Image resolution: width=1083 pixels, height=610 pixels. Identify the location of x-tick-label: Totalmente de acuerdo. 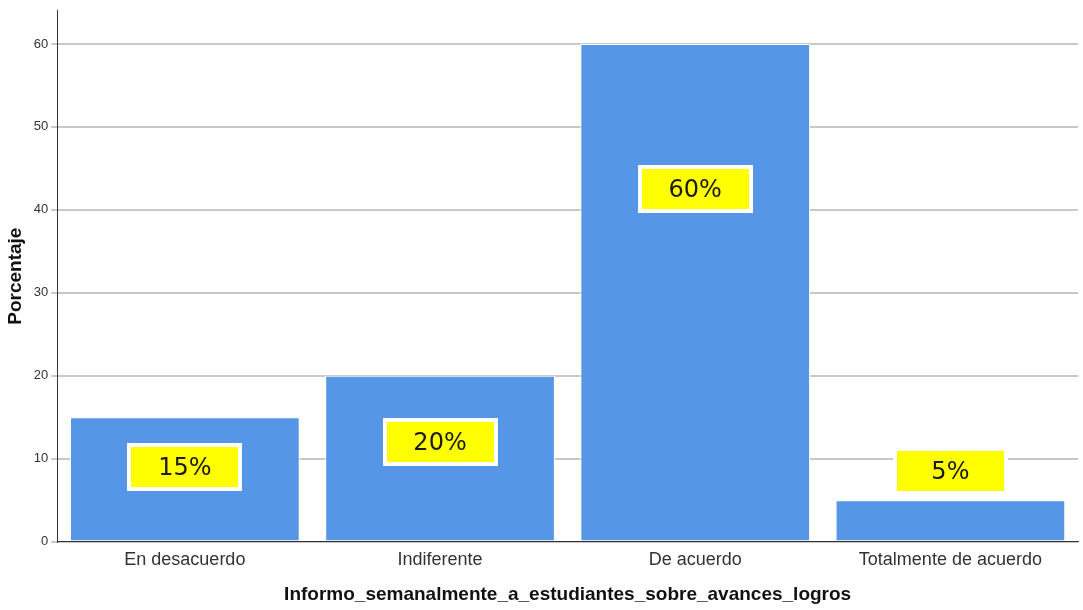
(950, 559).